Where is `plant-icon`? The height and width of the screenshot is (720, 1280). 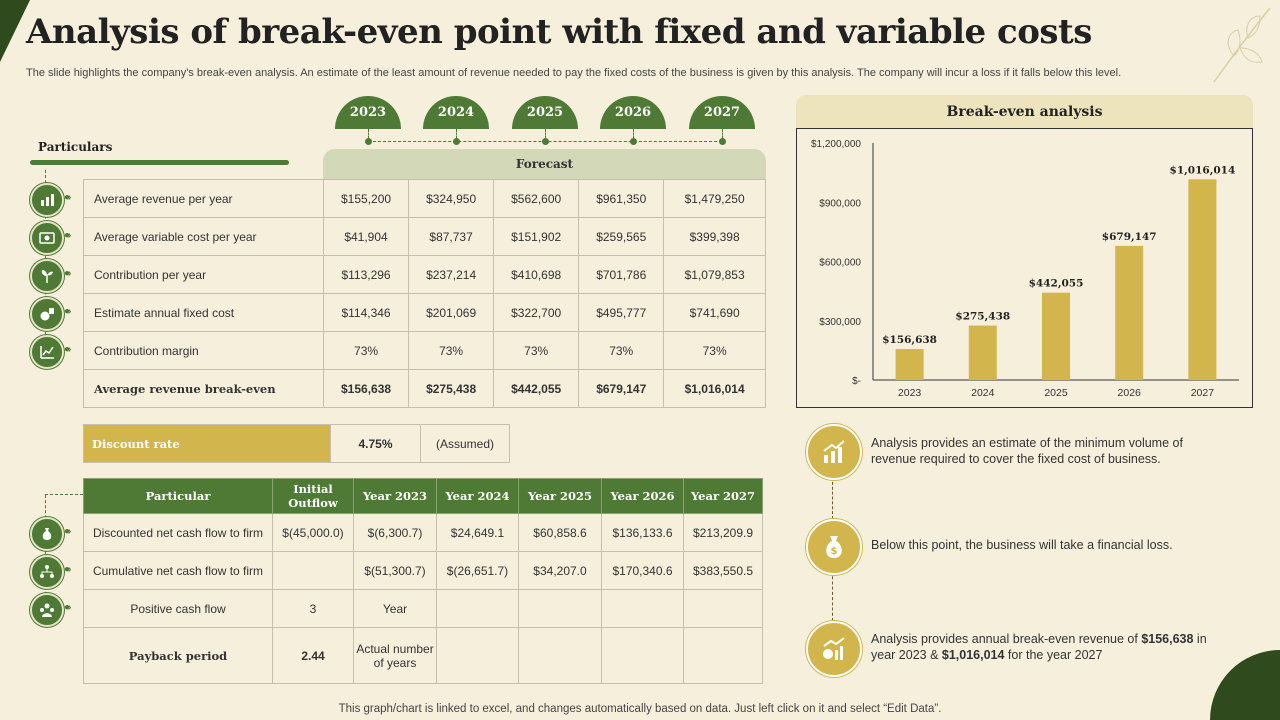 plant-icon is located at coordinates (47, 276).